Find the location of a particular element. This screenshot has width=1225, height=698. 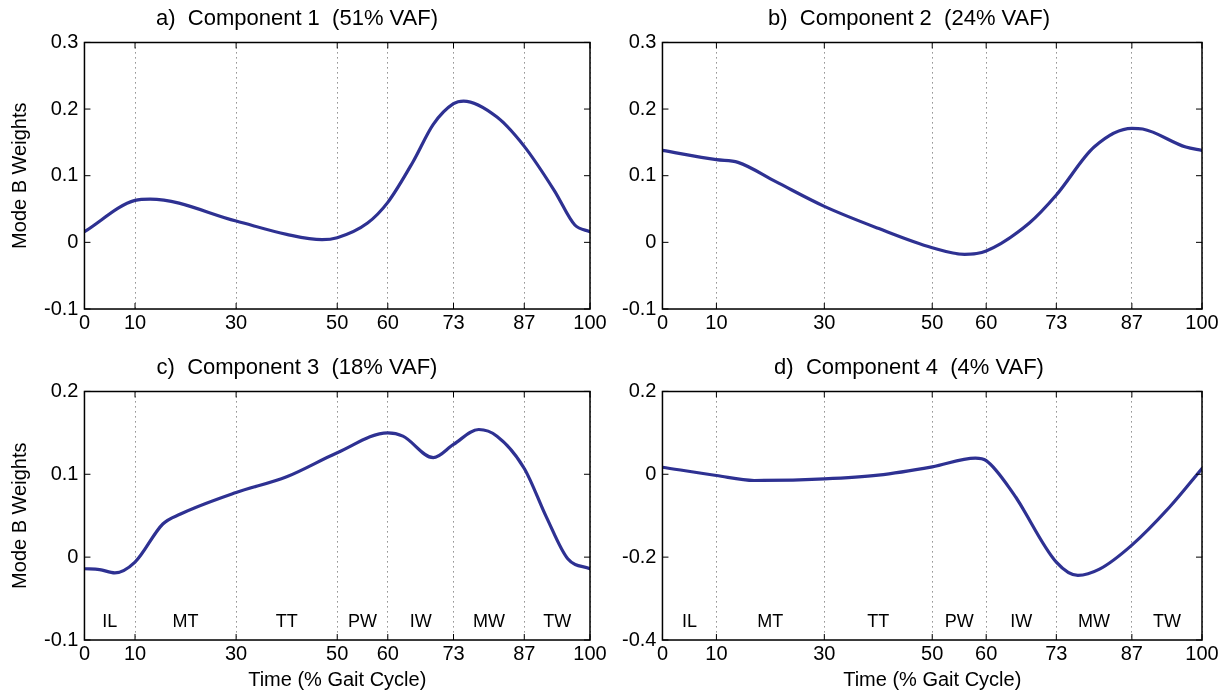

chart-title: c) Component 3 (18% VAF) is located at coordinates (297, 367).